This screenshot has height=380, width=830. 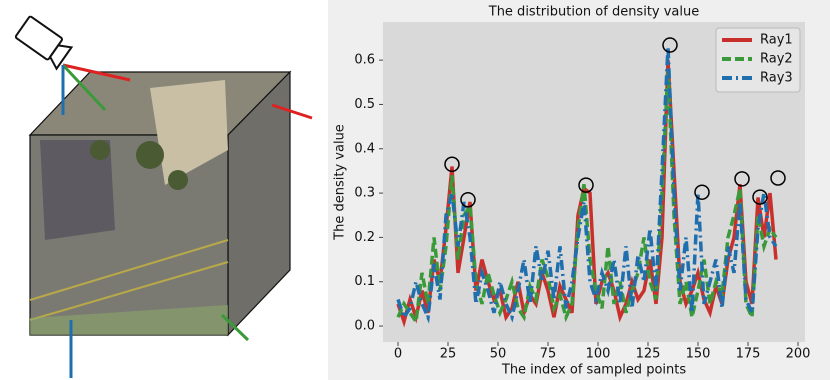 I want to click on y-tick-label: 0.6, so click(x=364, y=60).